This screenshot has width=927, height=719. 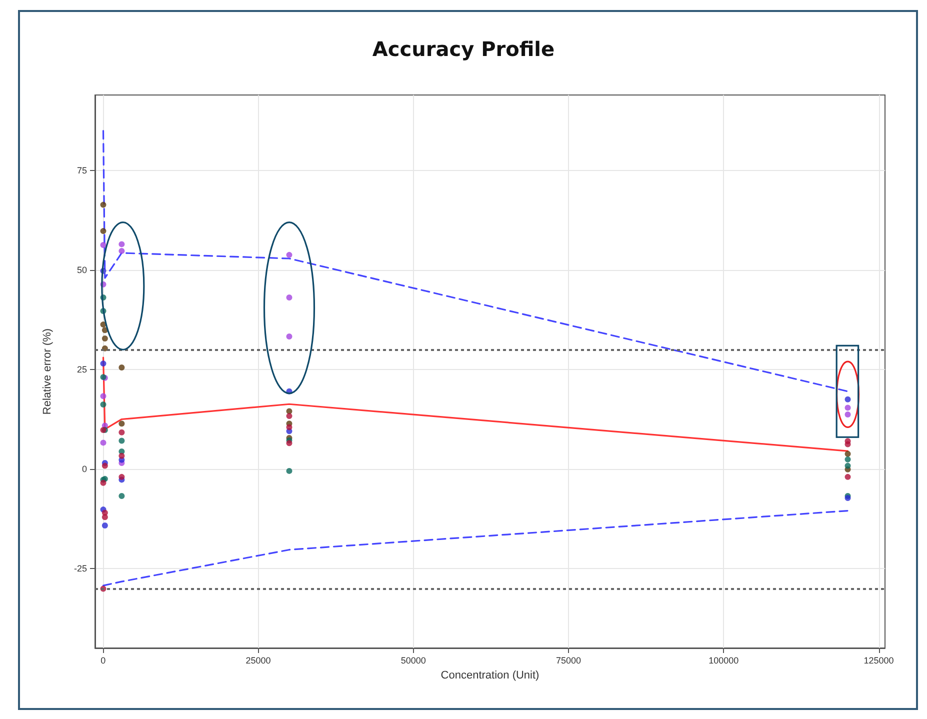 What do you see at coordinates (490, 676) in the screenshot?
I see `x-axis-title: Concentration (Unit)` at bounding box center [490, 676].